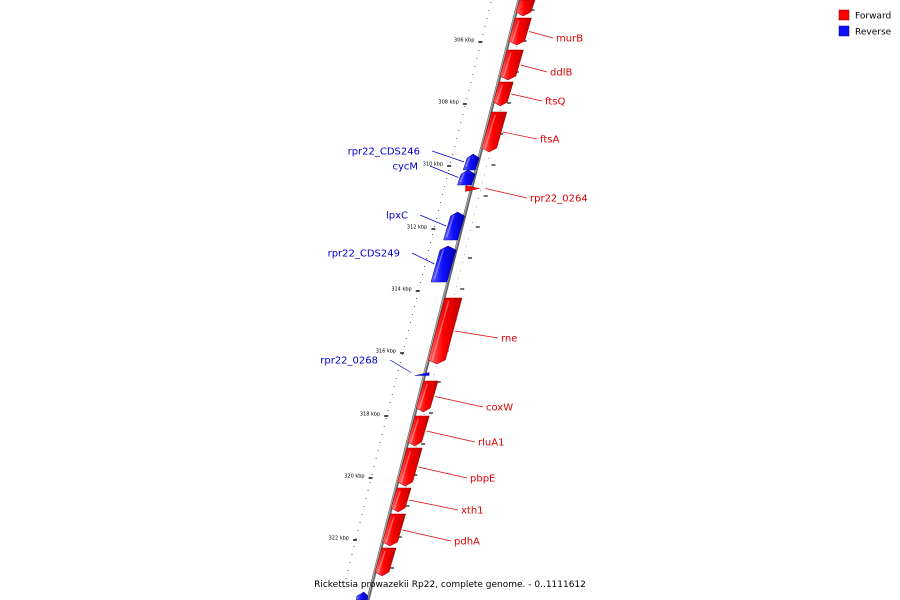 The height and width of the screenshot is (600, 900). I want to click on gene-label-coxW: coxW, so click(499, 408).